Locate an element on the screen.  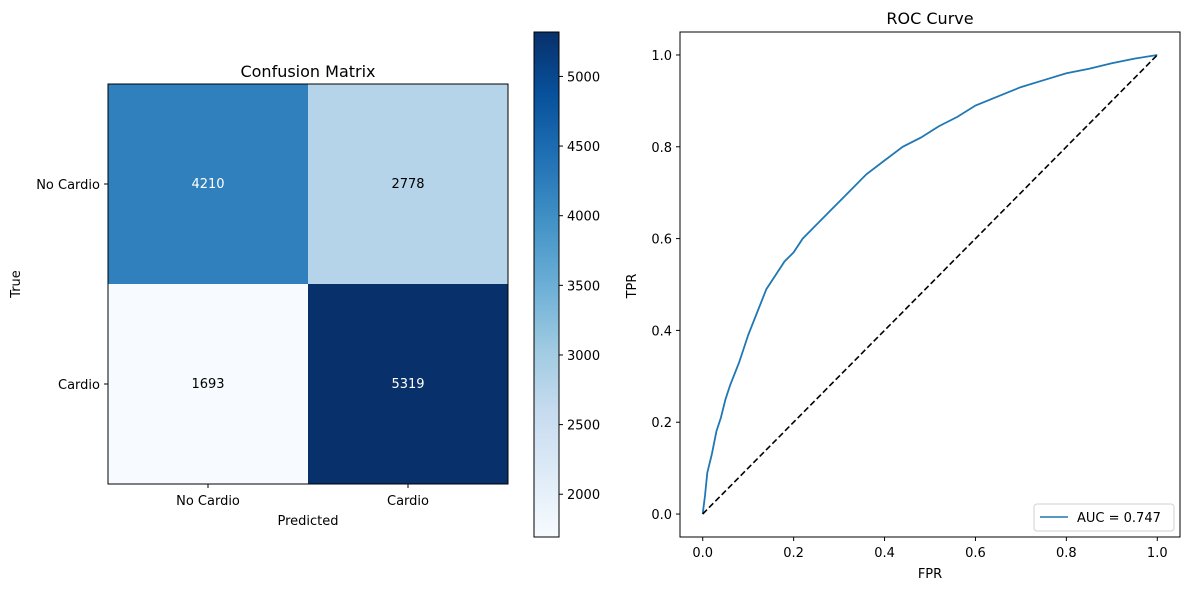
colorbar-tick-label: 5000 is located at coordinates (583, 77).